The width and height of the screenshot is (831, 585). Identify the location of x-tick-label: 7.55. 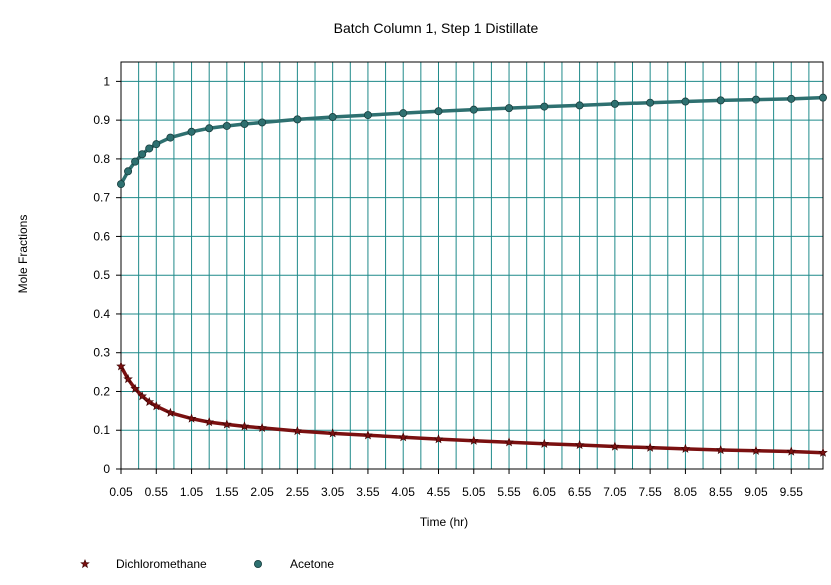
(650, 492).